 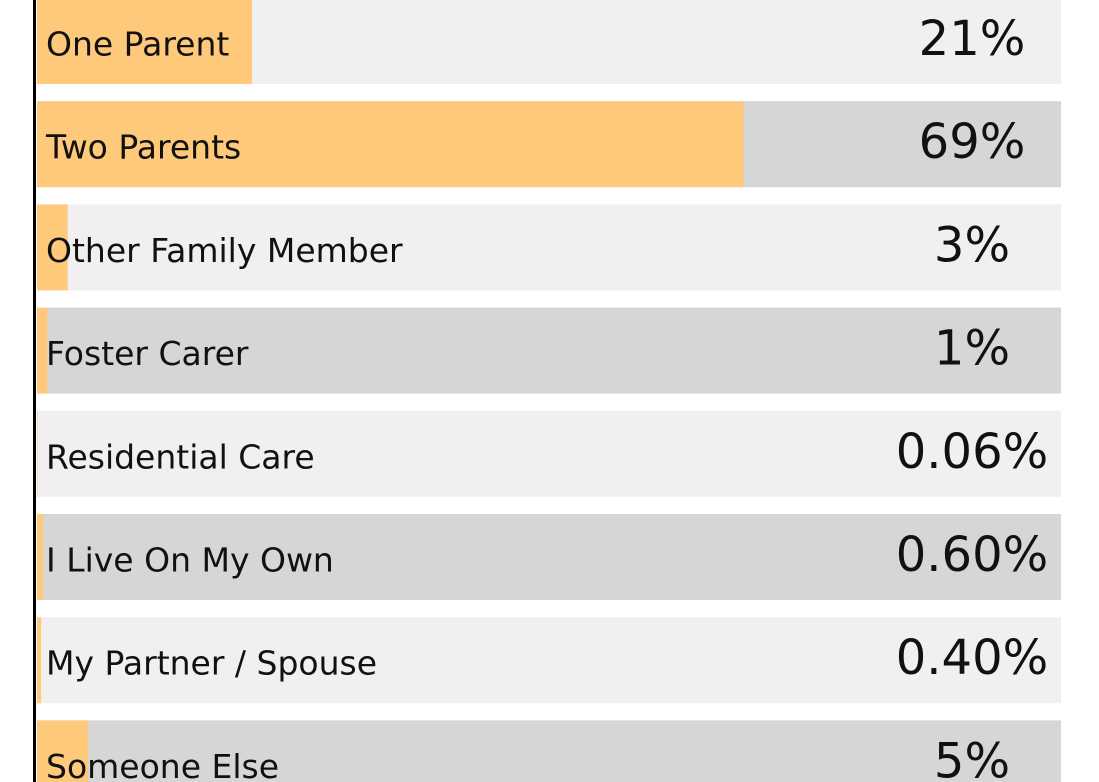 What do you see at coordinates (211, 663) in the screenshot?
I see `category-label: My Partner / Spouse` at bounding box center [211, 663].